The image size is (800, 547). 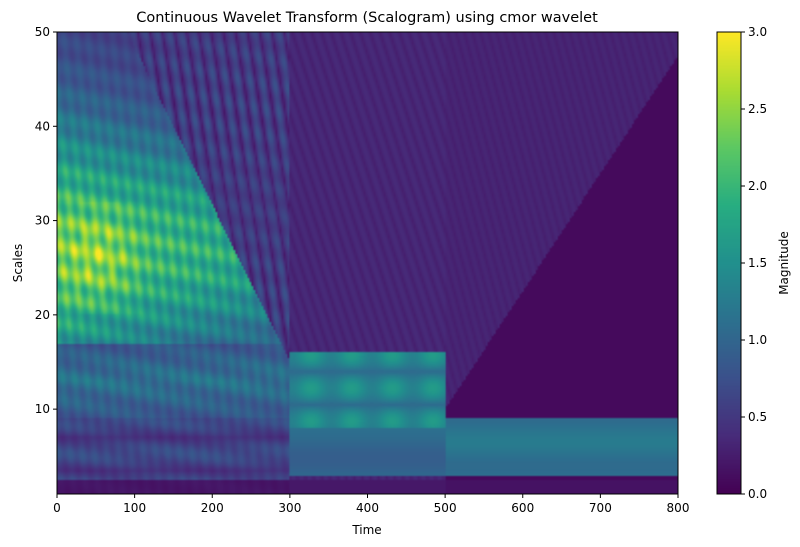 What do you see at coordinates (757, 340) in the screenshot?
I see `colorbar-tick-label: 1.0` at bounding box center [757, 340].